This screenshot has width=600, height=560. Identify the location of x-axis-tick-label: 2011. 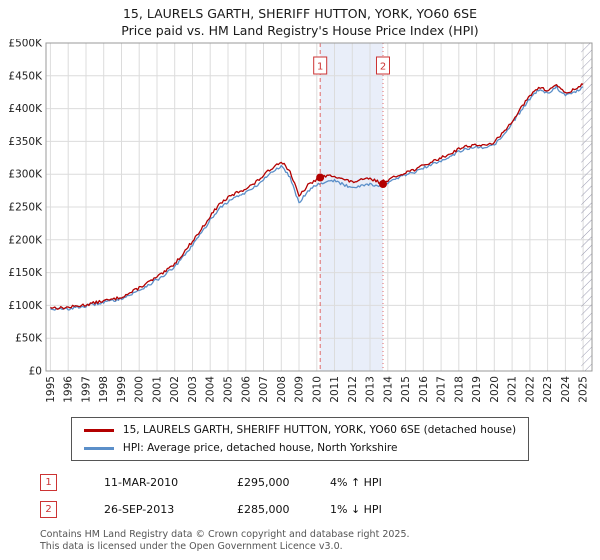
(335, 389).